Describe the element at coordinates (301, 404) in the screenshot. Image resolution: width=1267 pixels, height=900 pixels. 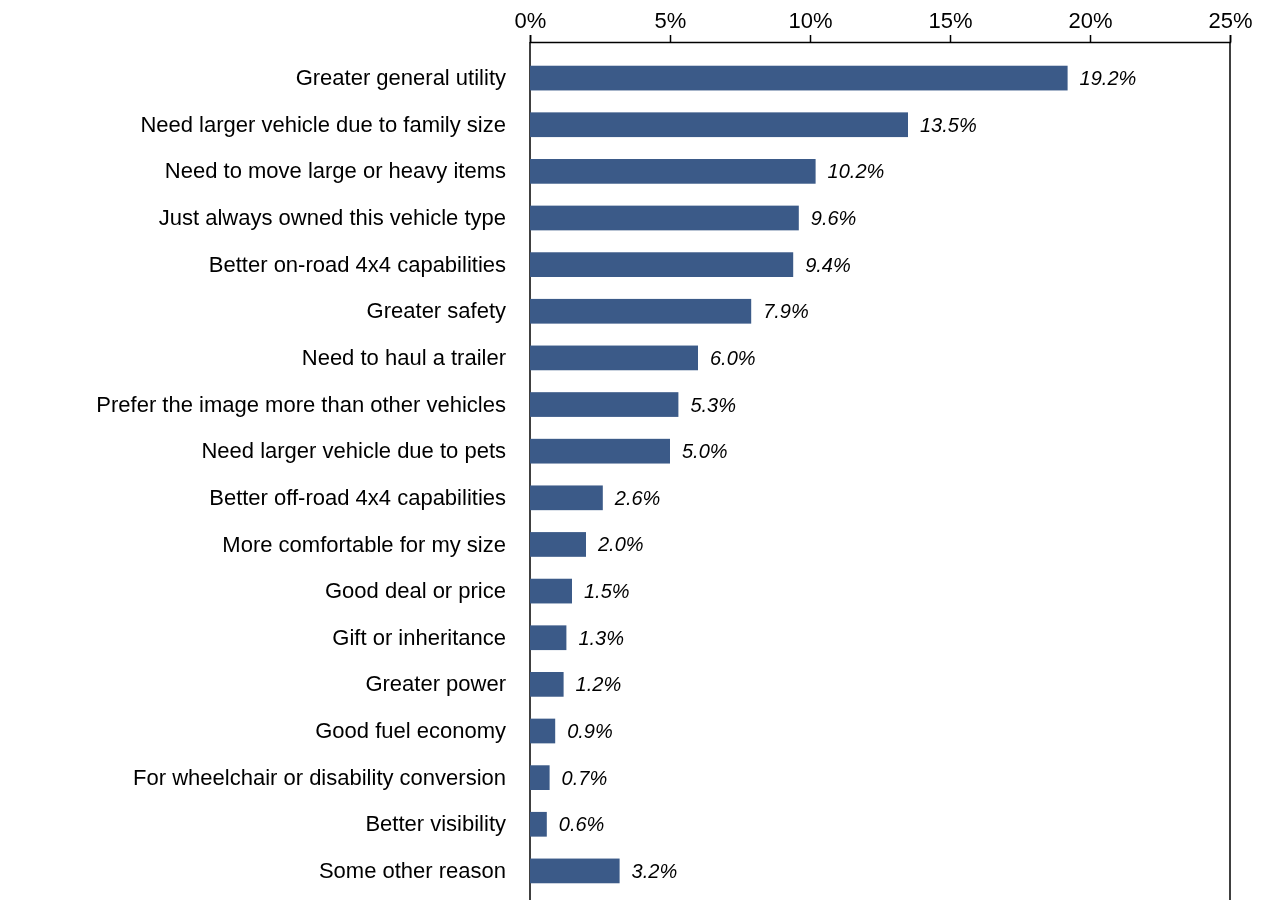
I see `y-tick-label: Prefer the image more than other vehicles` at that location.